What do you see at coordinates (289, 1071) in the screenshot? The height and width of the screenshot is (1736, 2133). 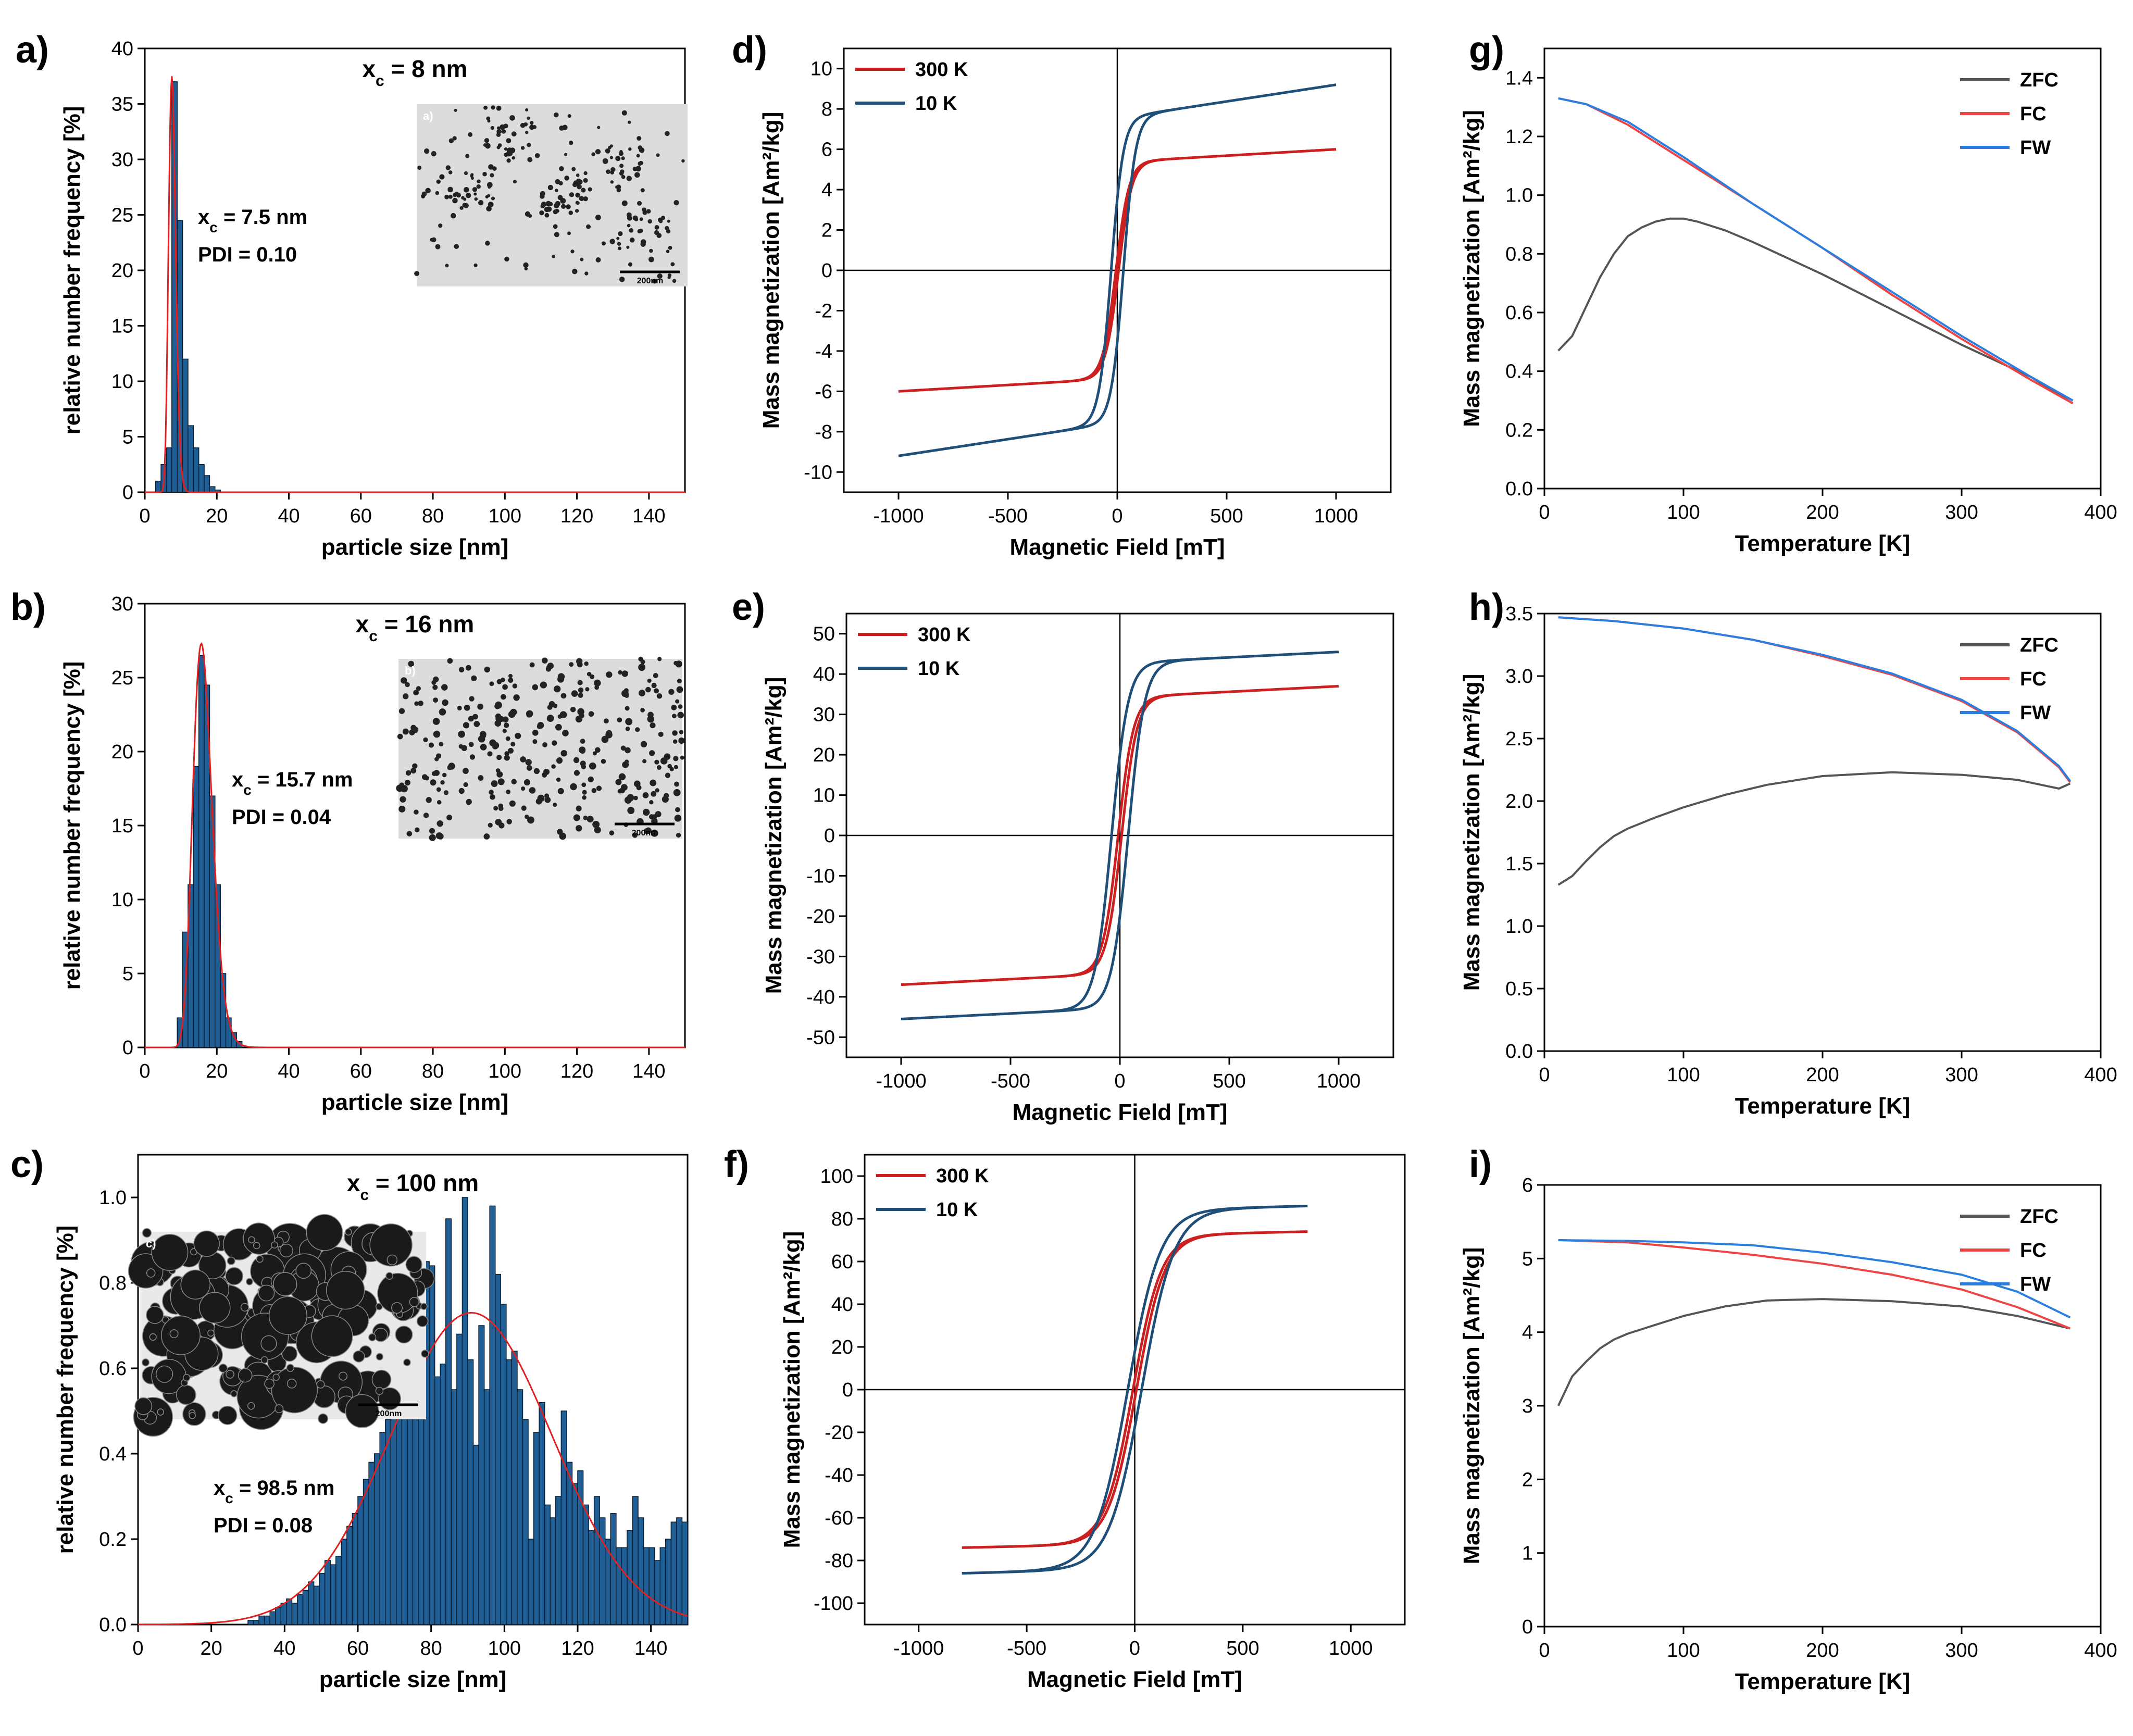 I see `x-tick-label: 40` at bounding box center [289, 1071].